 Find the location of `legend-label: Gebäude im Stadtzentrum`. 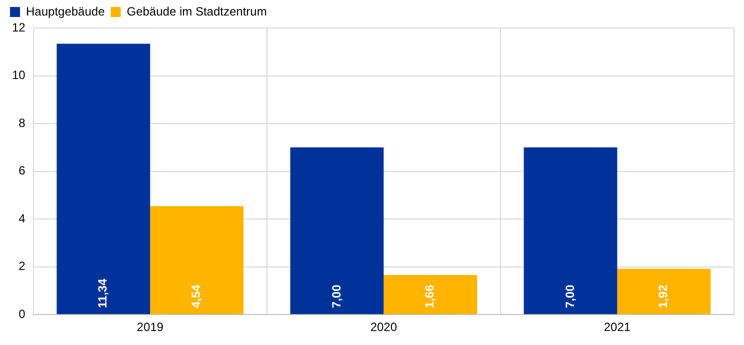

legend-label: Gebäude im Stadtzentrum is located at coordinates (196, 11).